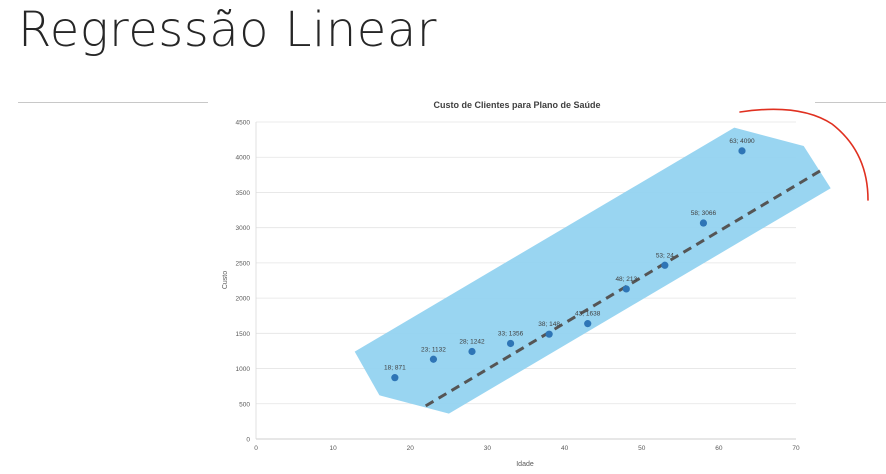 This screenshot has width=886, height=474. Describe the element at coordinates (243, 299) in the screenshot. I see `y-tick-label: 2000` at that location.